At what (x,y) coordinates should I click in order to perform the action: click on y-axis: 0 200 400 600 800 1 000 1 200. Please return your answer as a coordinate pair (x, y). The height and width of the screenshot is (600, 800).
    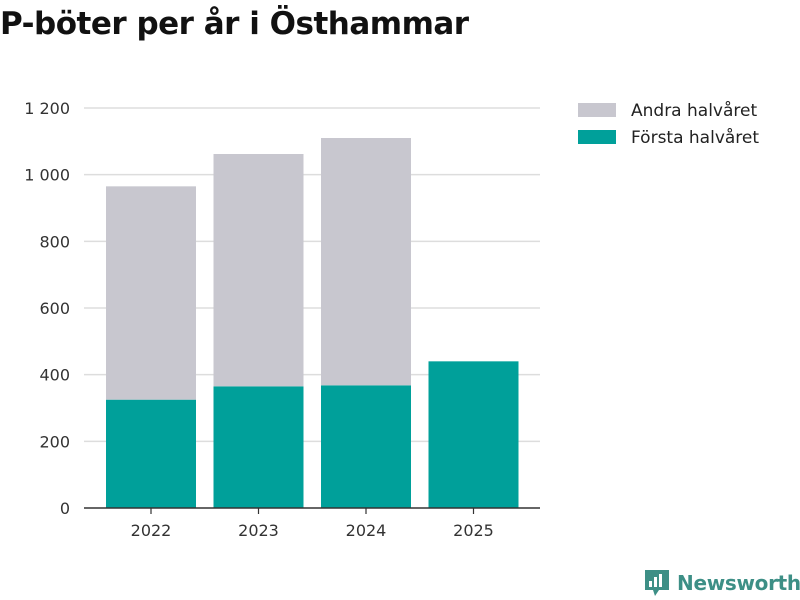
    Looking at the image, I should click on (47, 308).